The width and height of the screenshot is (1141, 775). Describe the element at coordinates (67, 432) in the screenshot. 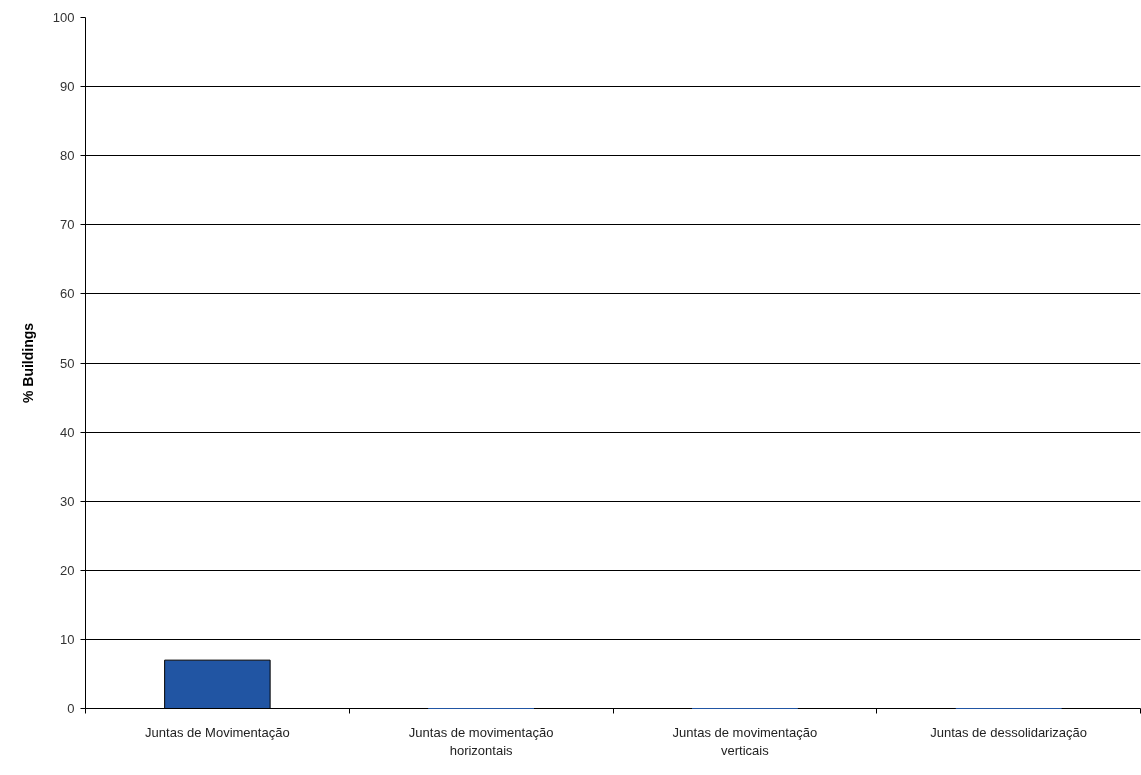

I see `y-tick-label: 40` at that location.